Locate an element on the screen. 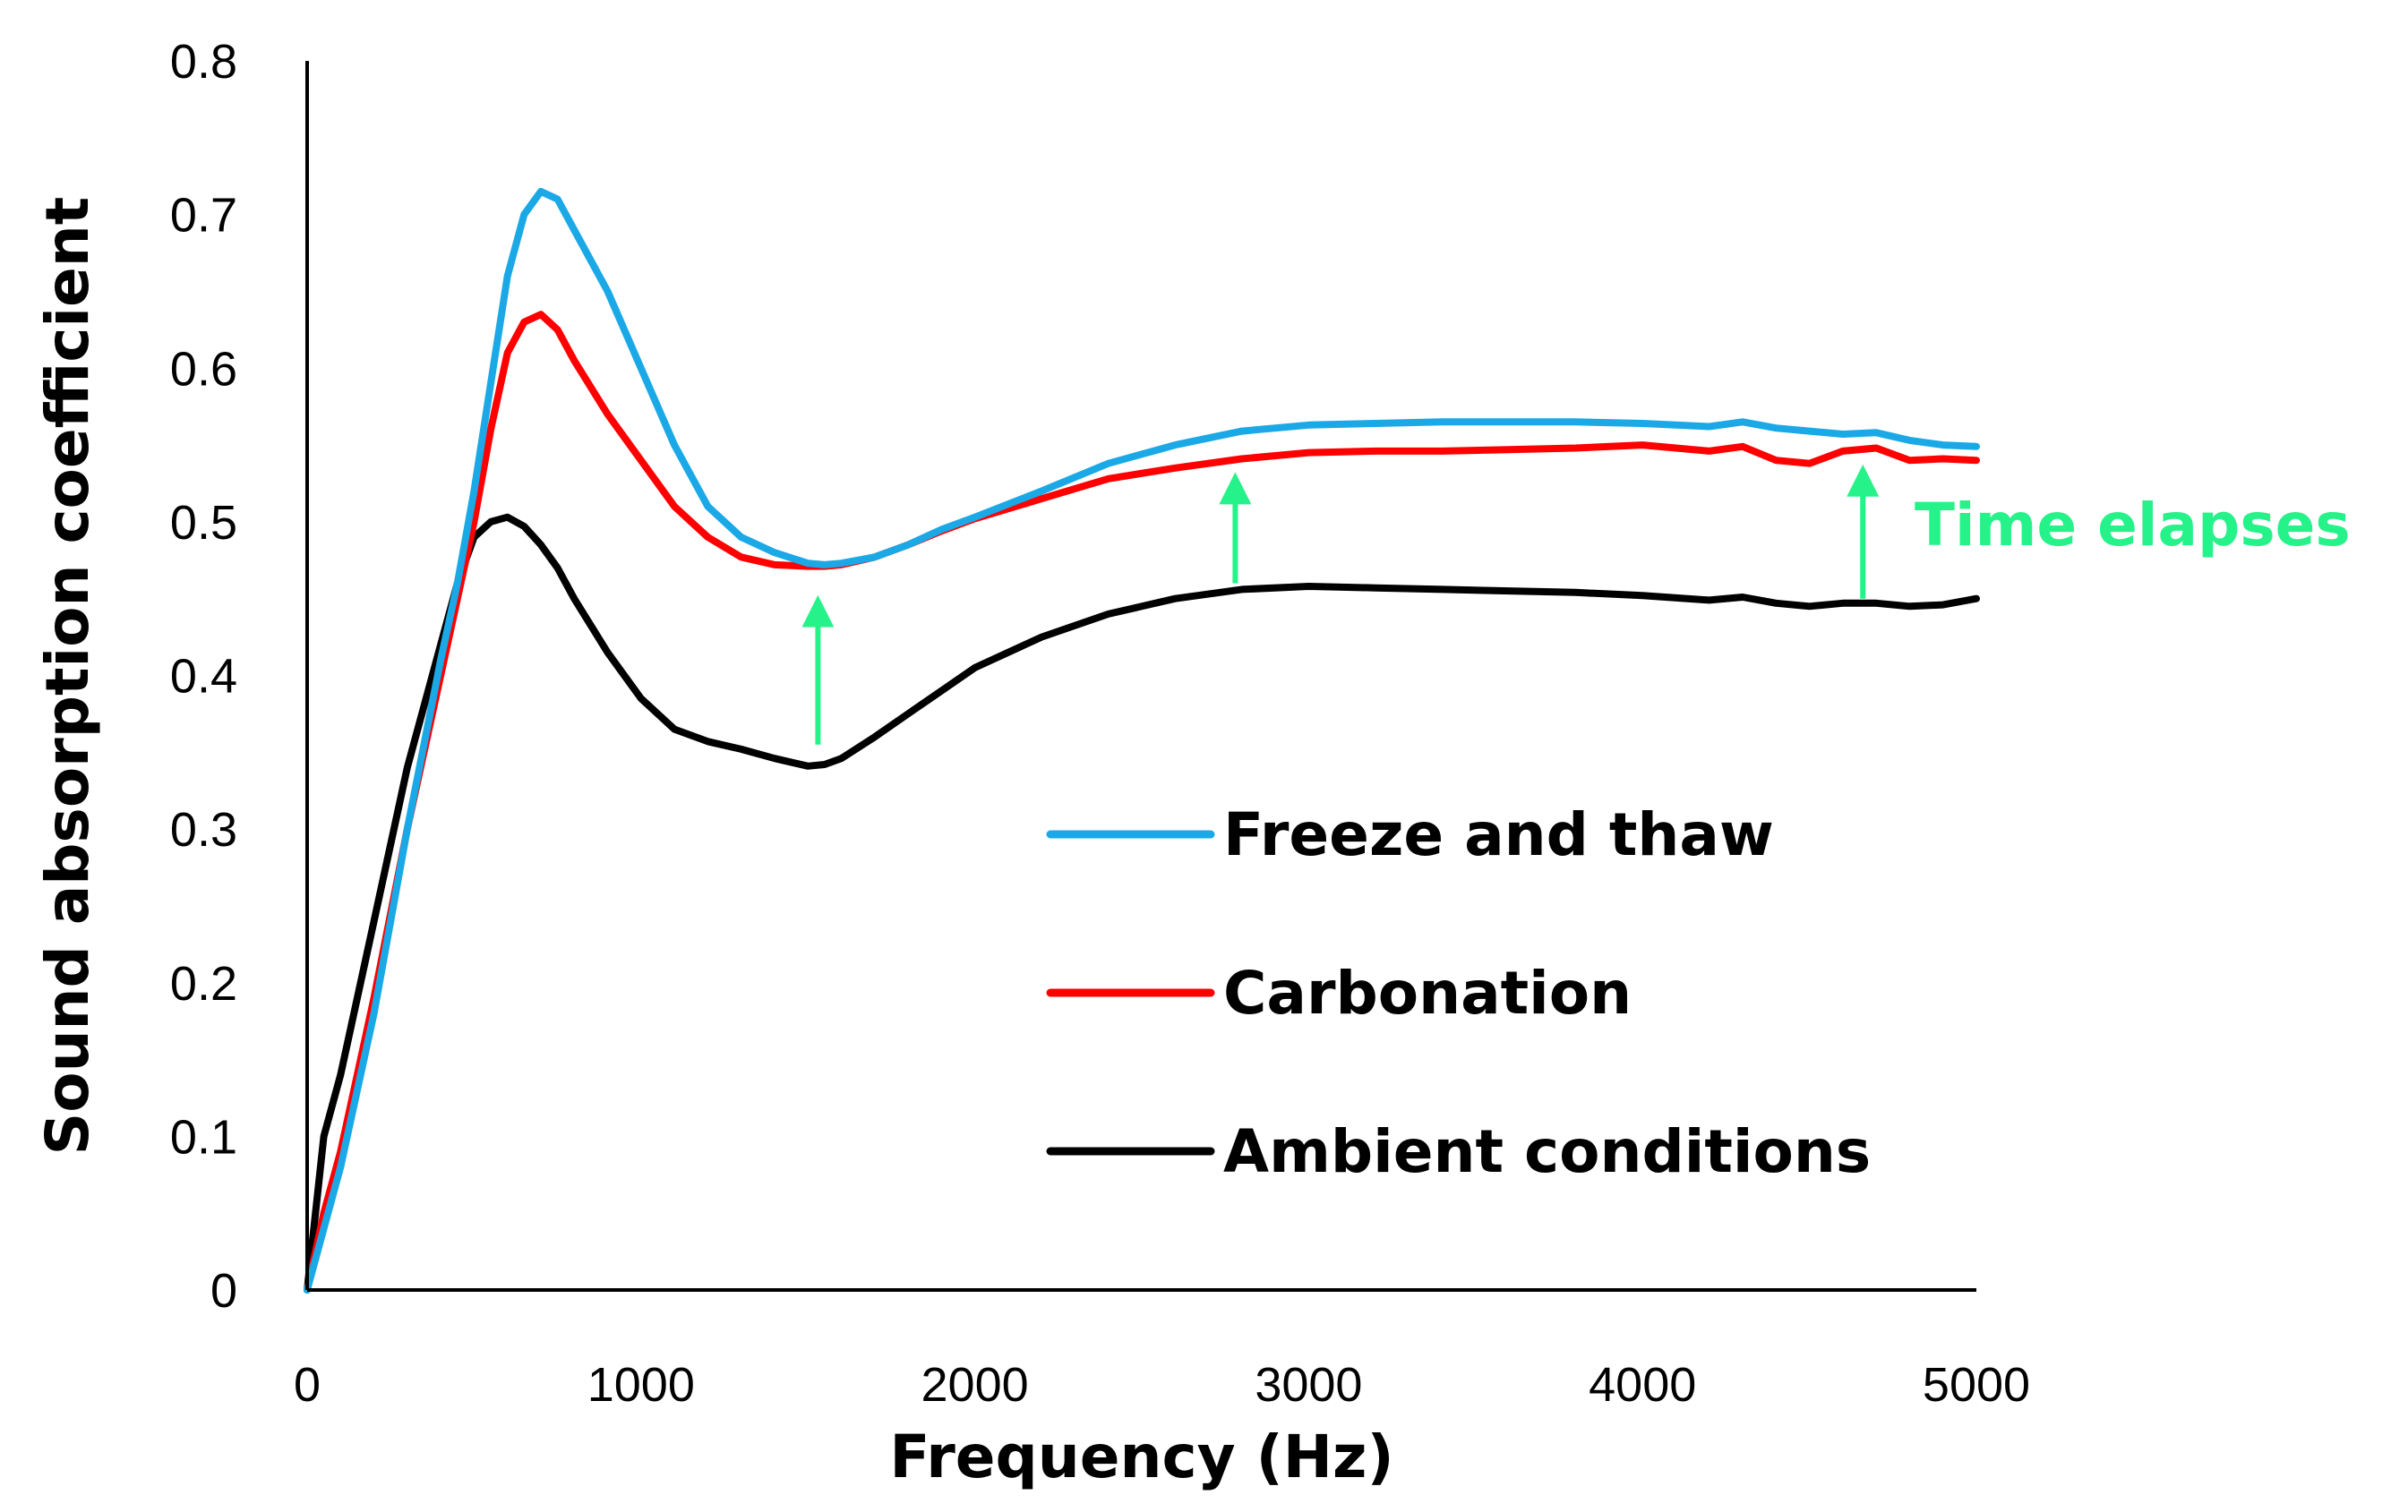  y-tick-label: 0.2 is located at coordinates (203, 984).